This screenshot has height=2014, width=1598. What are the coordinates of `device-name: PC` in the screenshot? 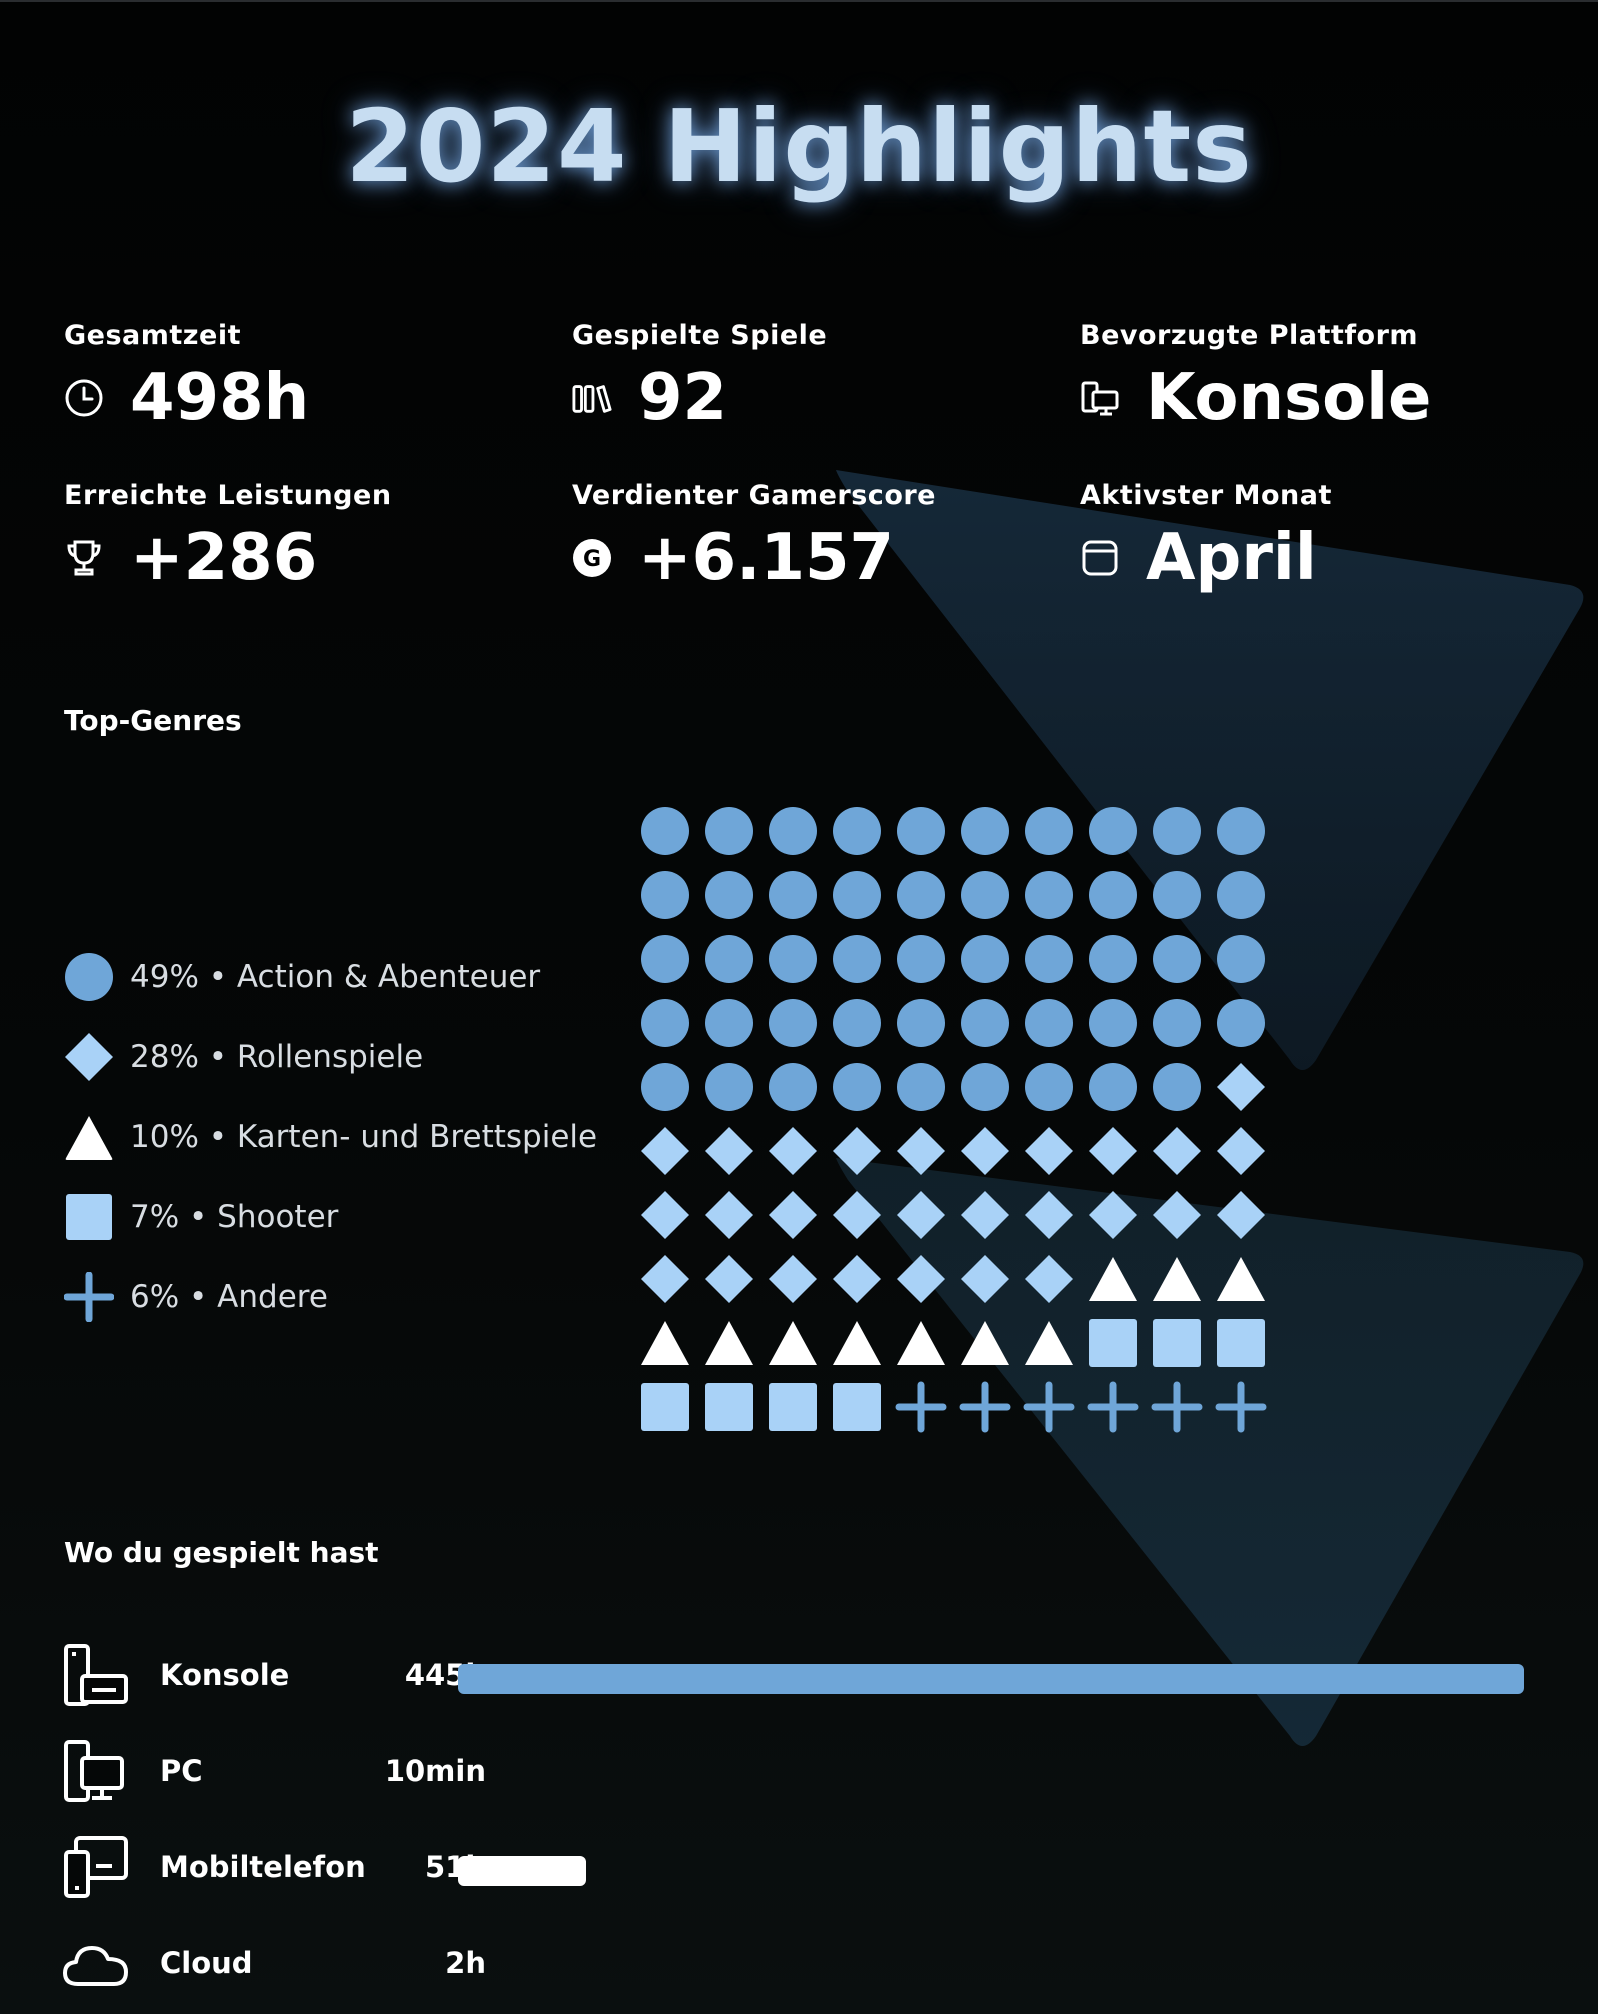 It's located at (181, 1771).